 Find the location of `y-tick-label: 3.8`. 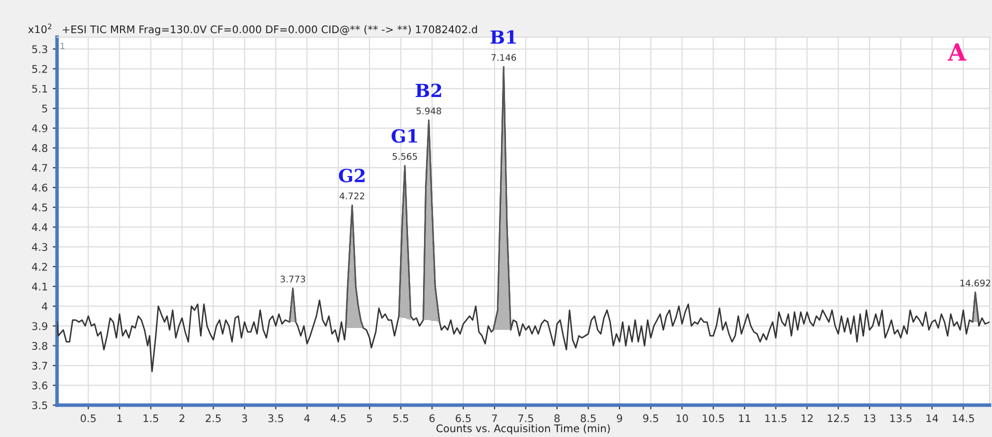

y-tick-label: 3.8 is located at coordinates (40, 346).